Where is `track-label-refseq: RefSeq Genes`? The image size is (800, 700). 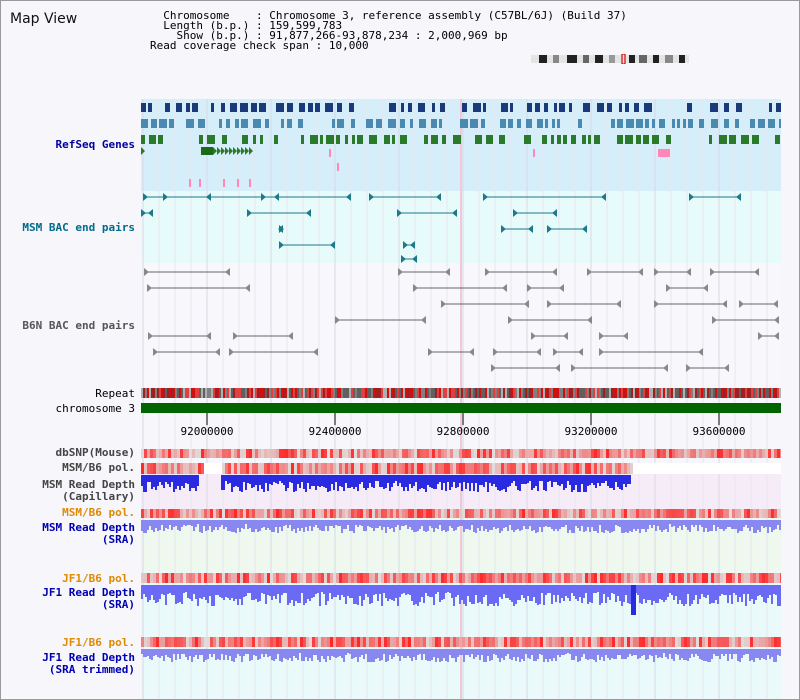 track-label-refseq: RefSeq Genes is located at coordinates (95, 144).